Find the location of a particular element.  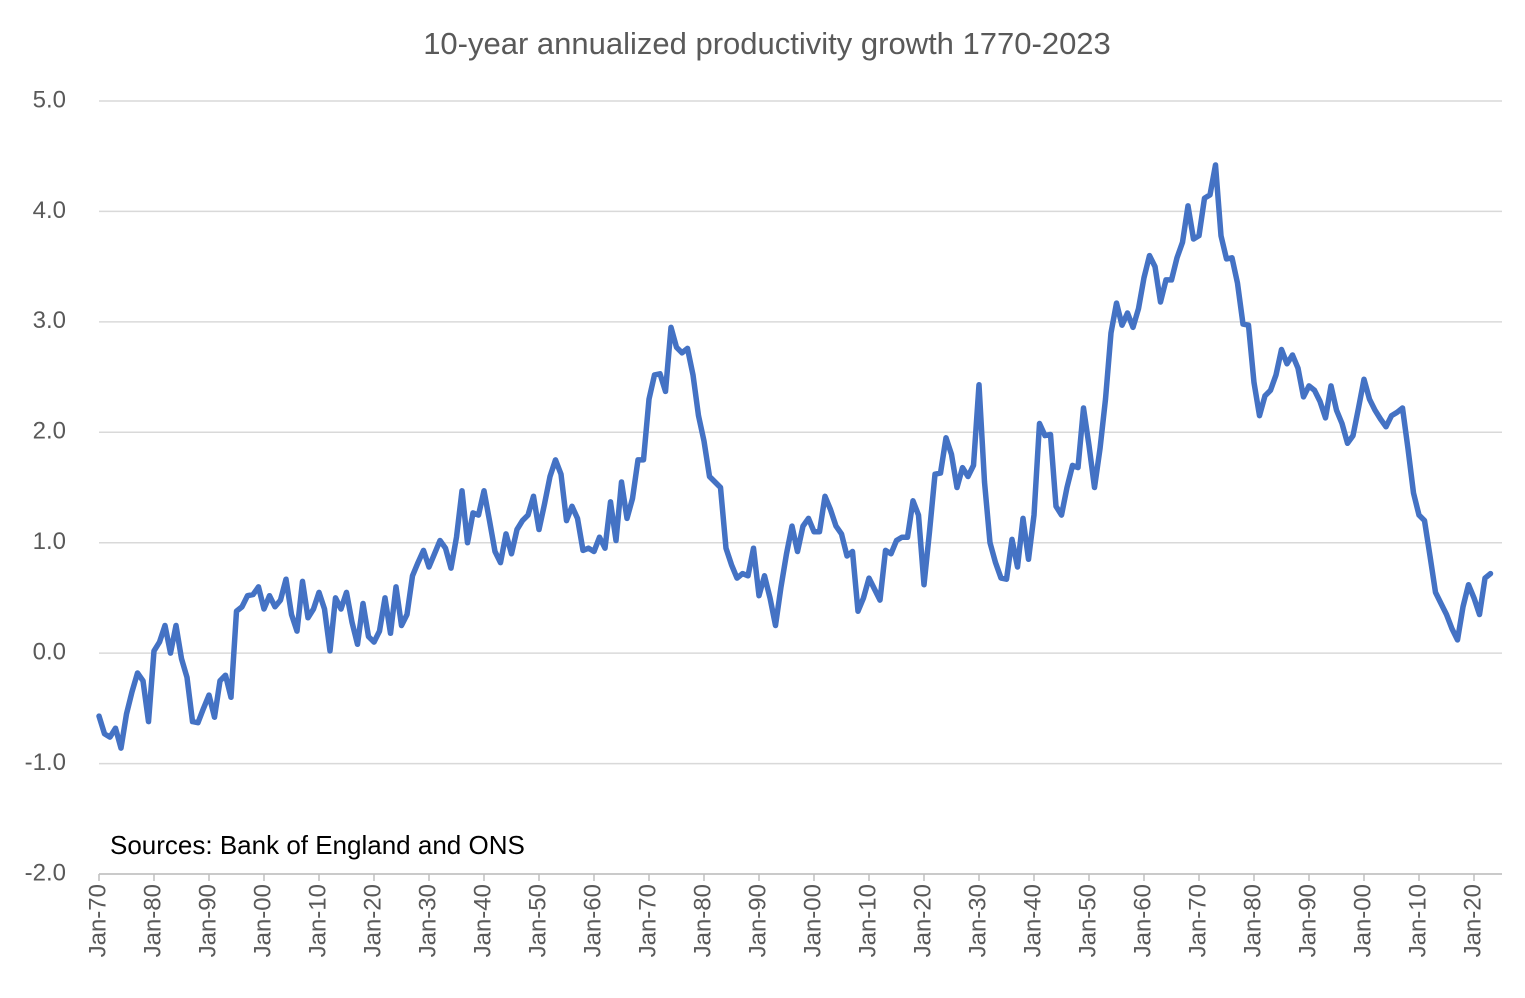

y-tick-label: 1.0 is located at coordinates (49, 541).